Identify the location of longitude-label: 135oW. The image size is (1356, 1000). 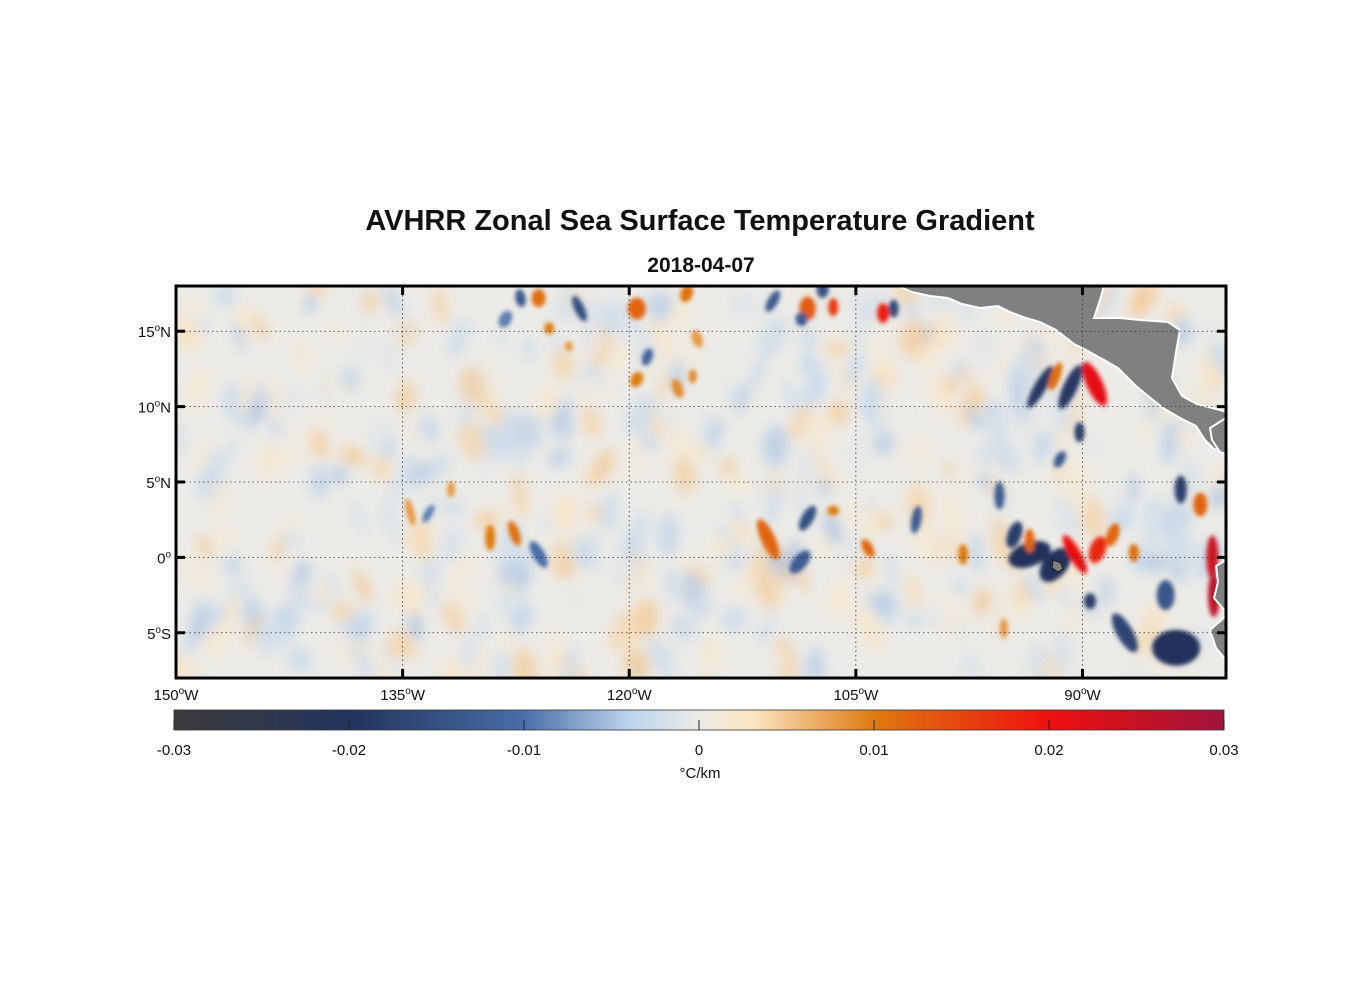
(403, 695).